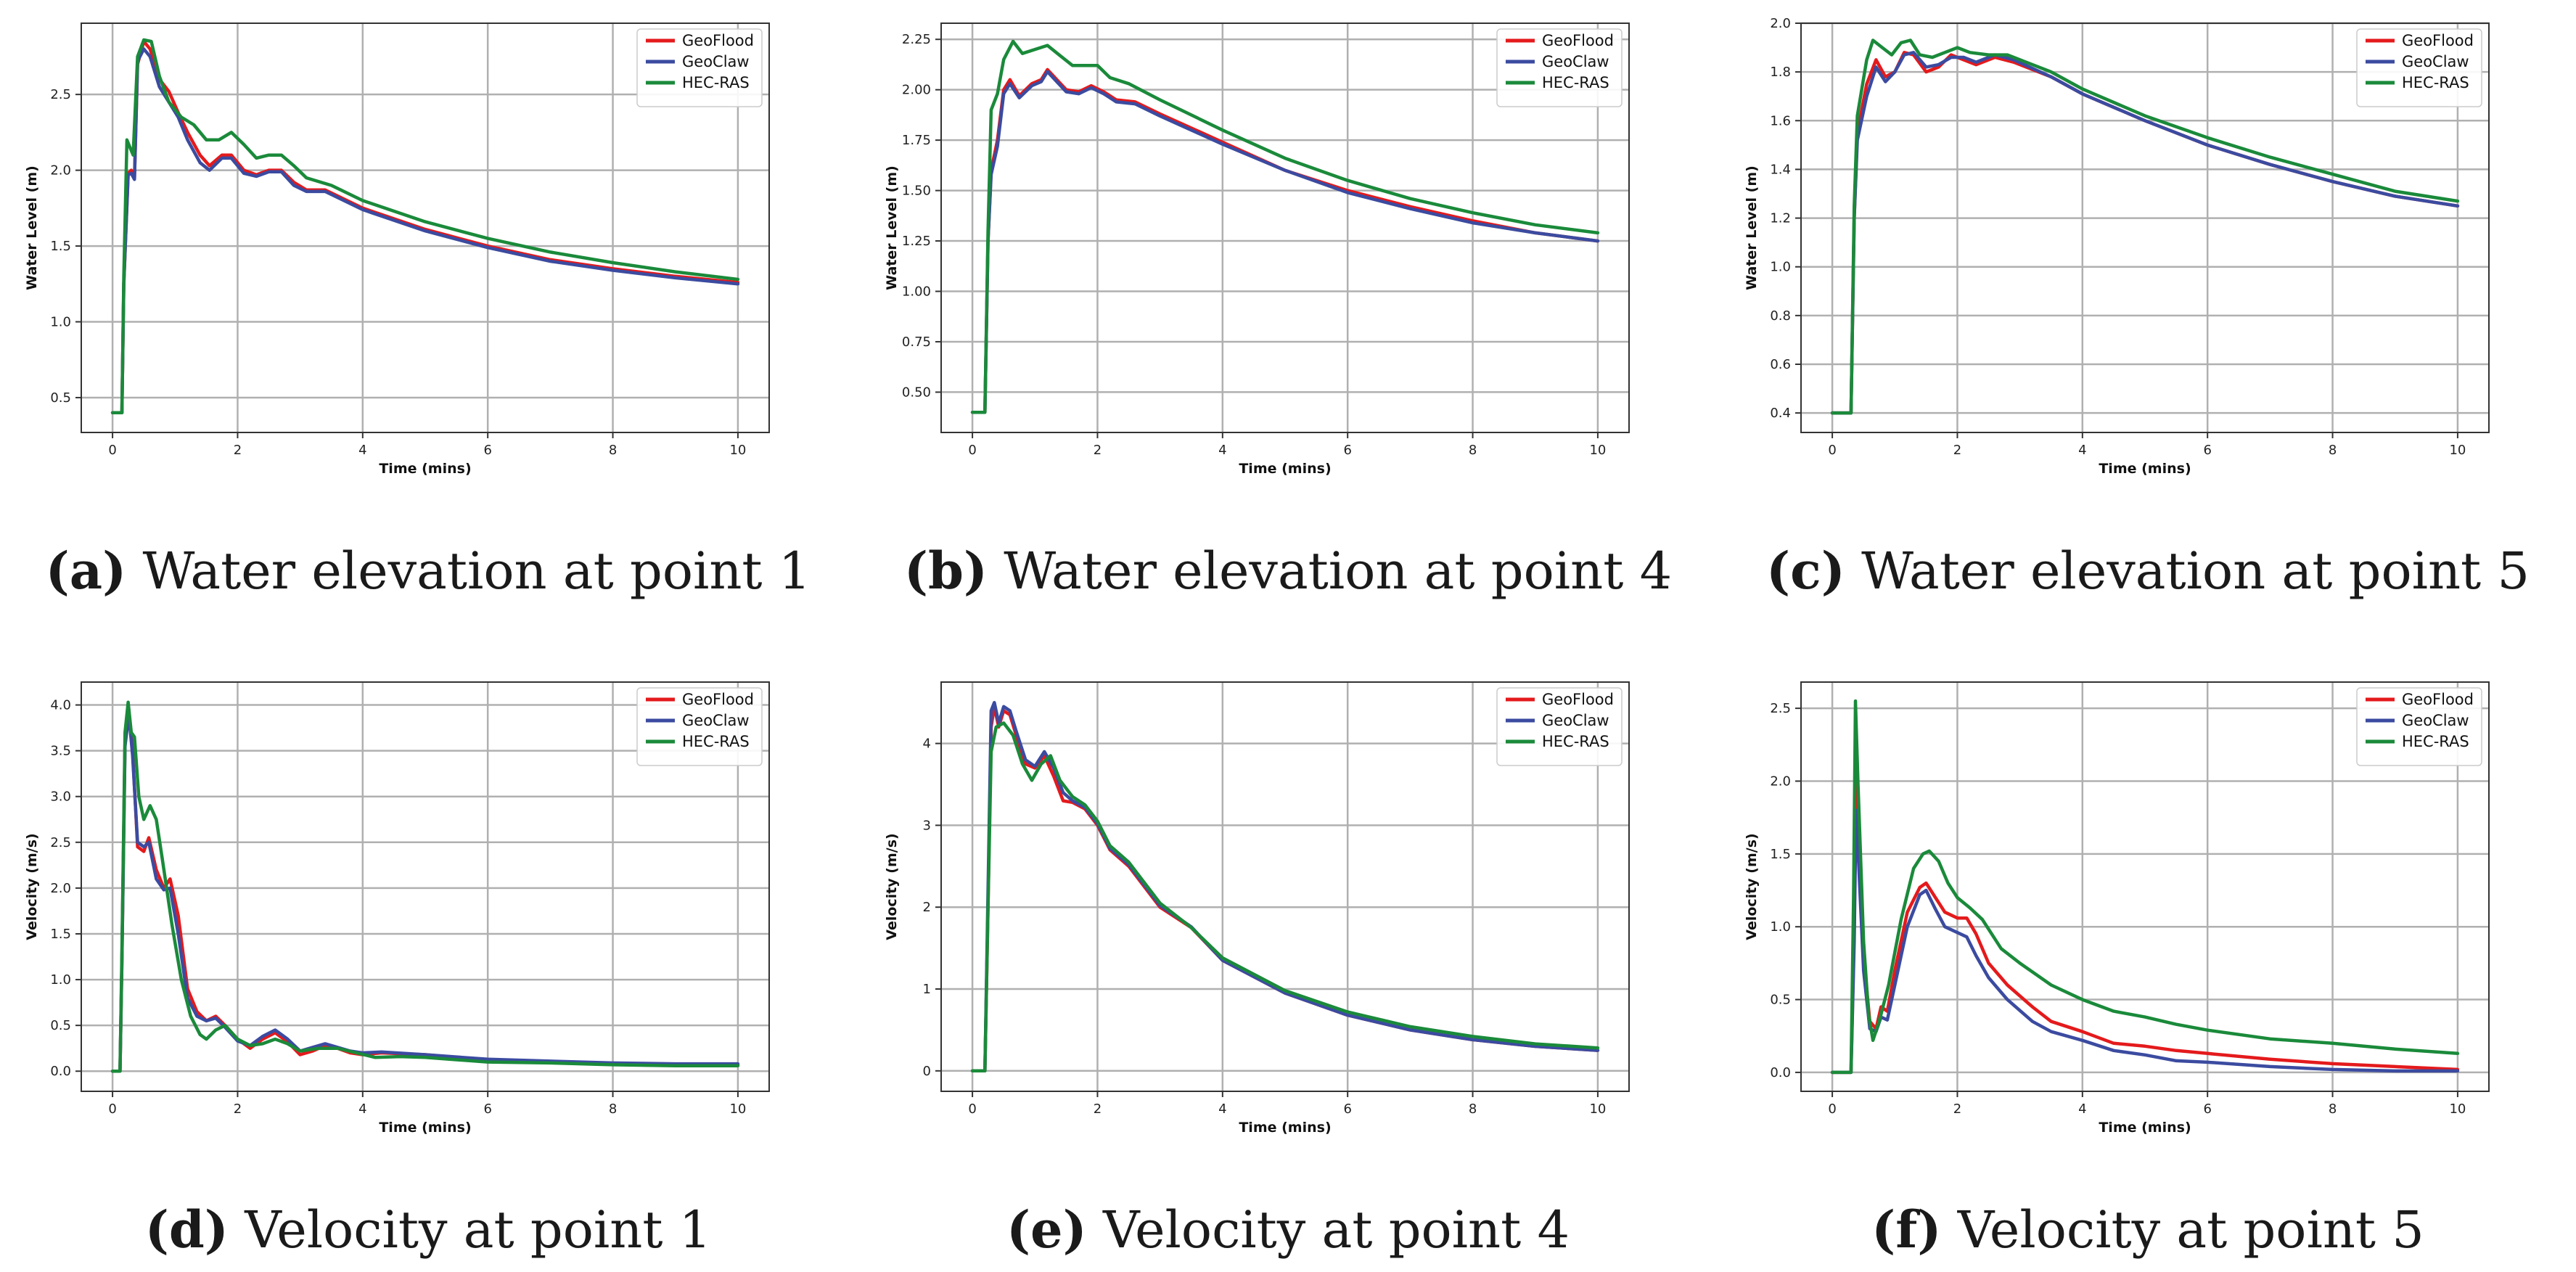 This screenshot has width=2576, height=1272. I want to click on y-axis-label: Water Level (m), so click(32, 228).